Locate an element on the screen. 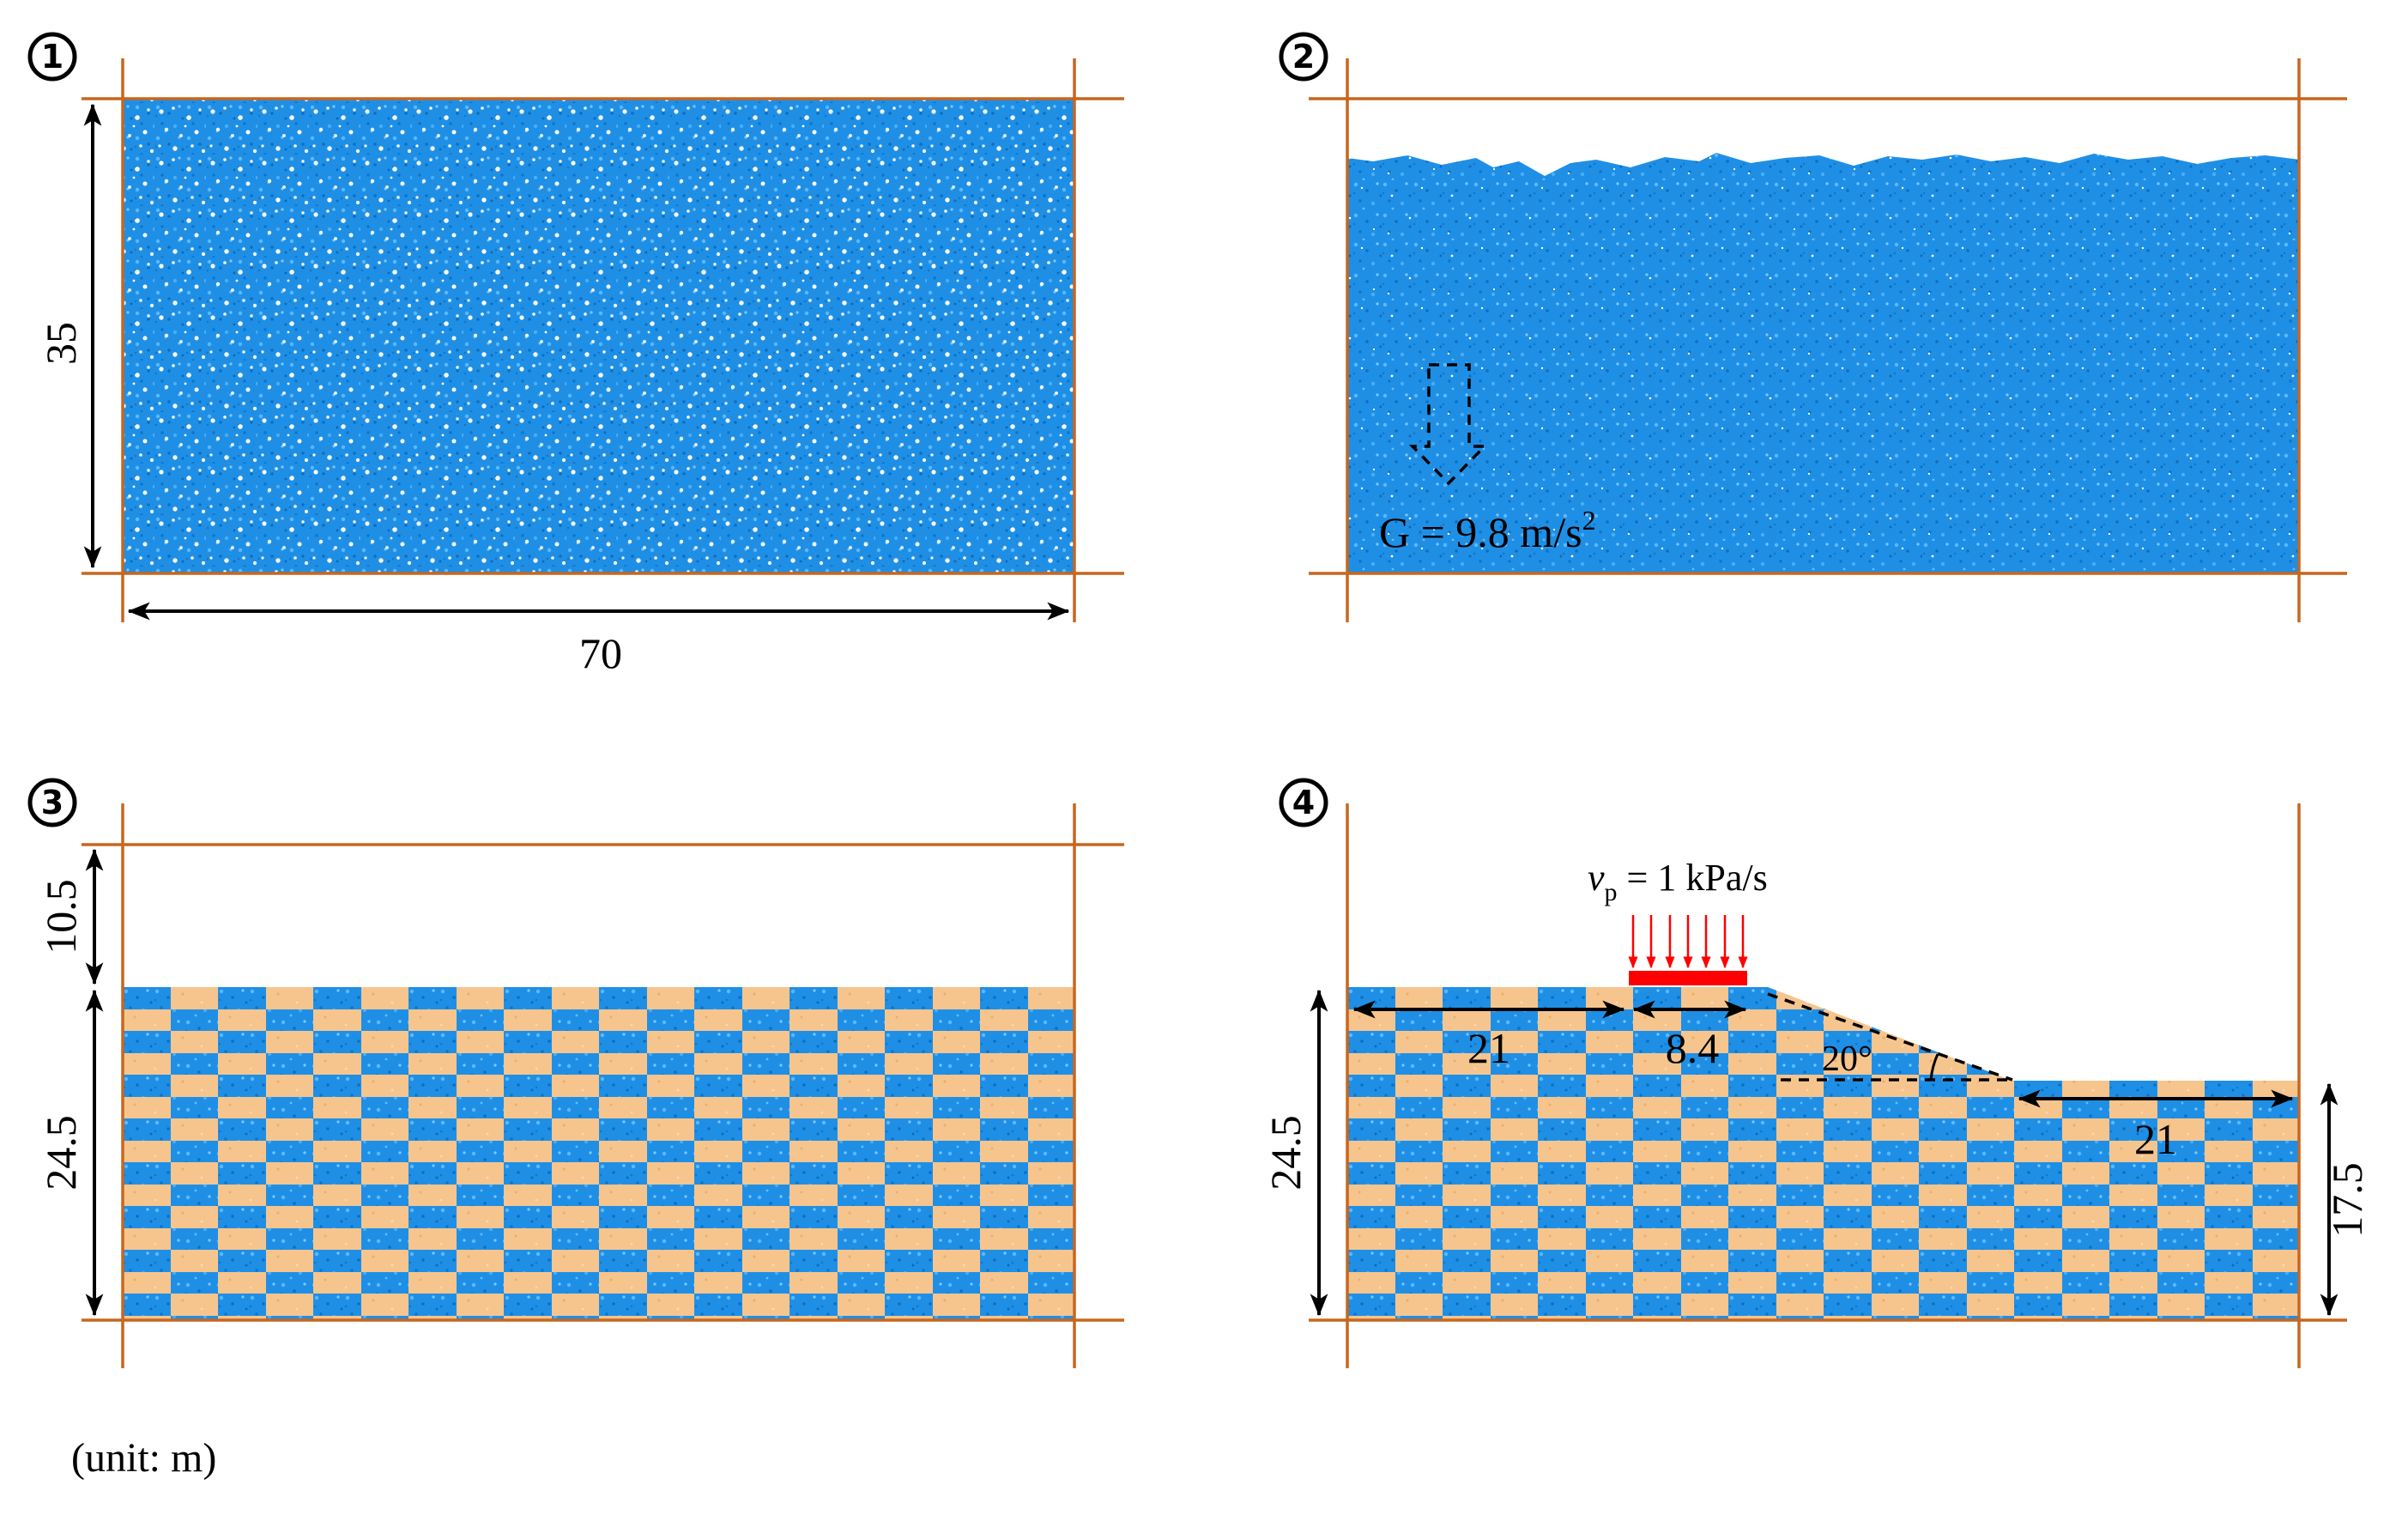  panel-4-label: 4 is located at coordinates (1303, 803).